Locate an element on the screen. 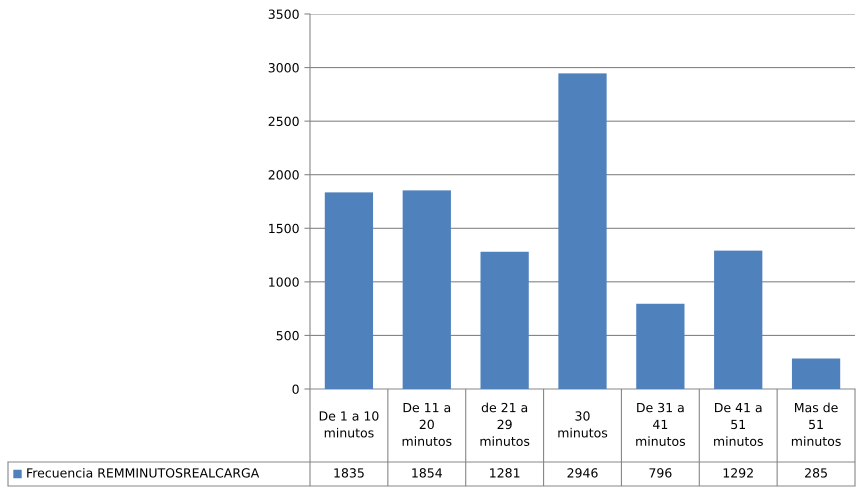 The image size is (857, 488). x-tick-label: 30 minutos is located at coordinates (583, 424).